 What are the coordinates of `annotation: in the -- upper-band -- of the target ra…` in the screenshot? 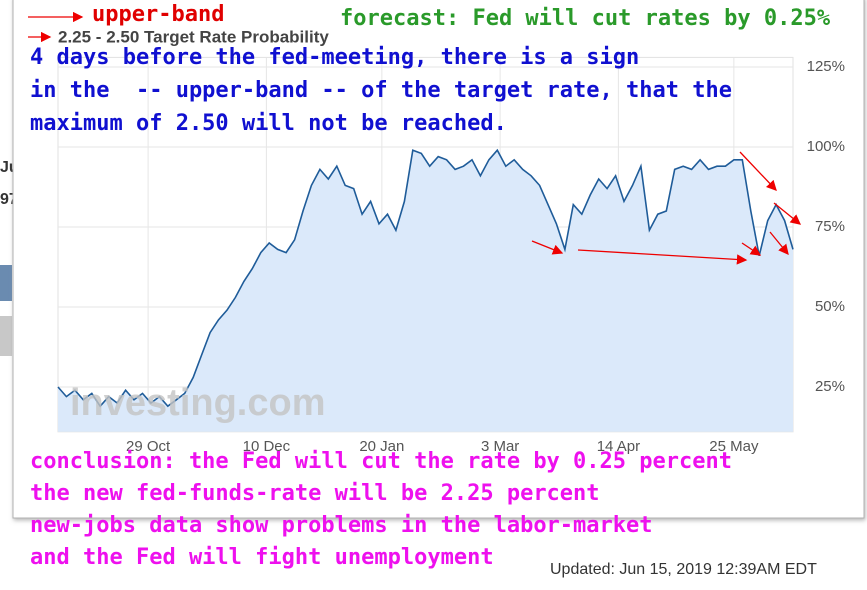 It's located at (381, 90).